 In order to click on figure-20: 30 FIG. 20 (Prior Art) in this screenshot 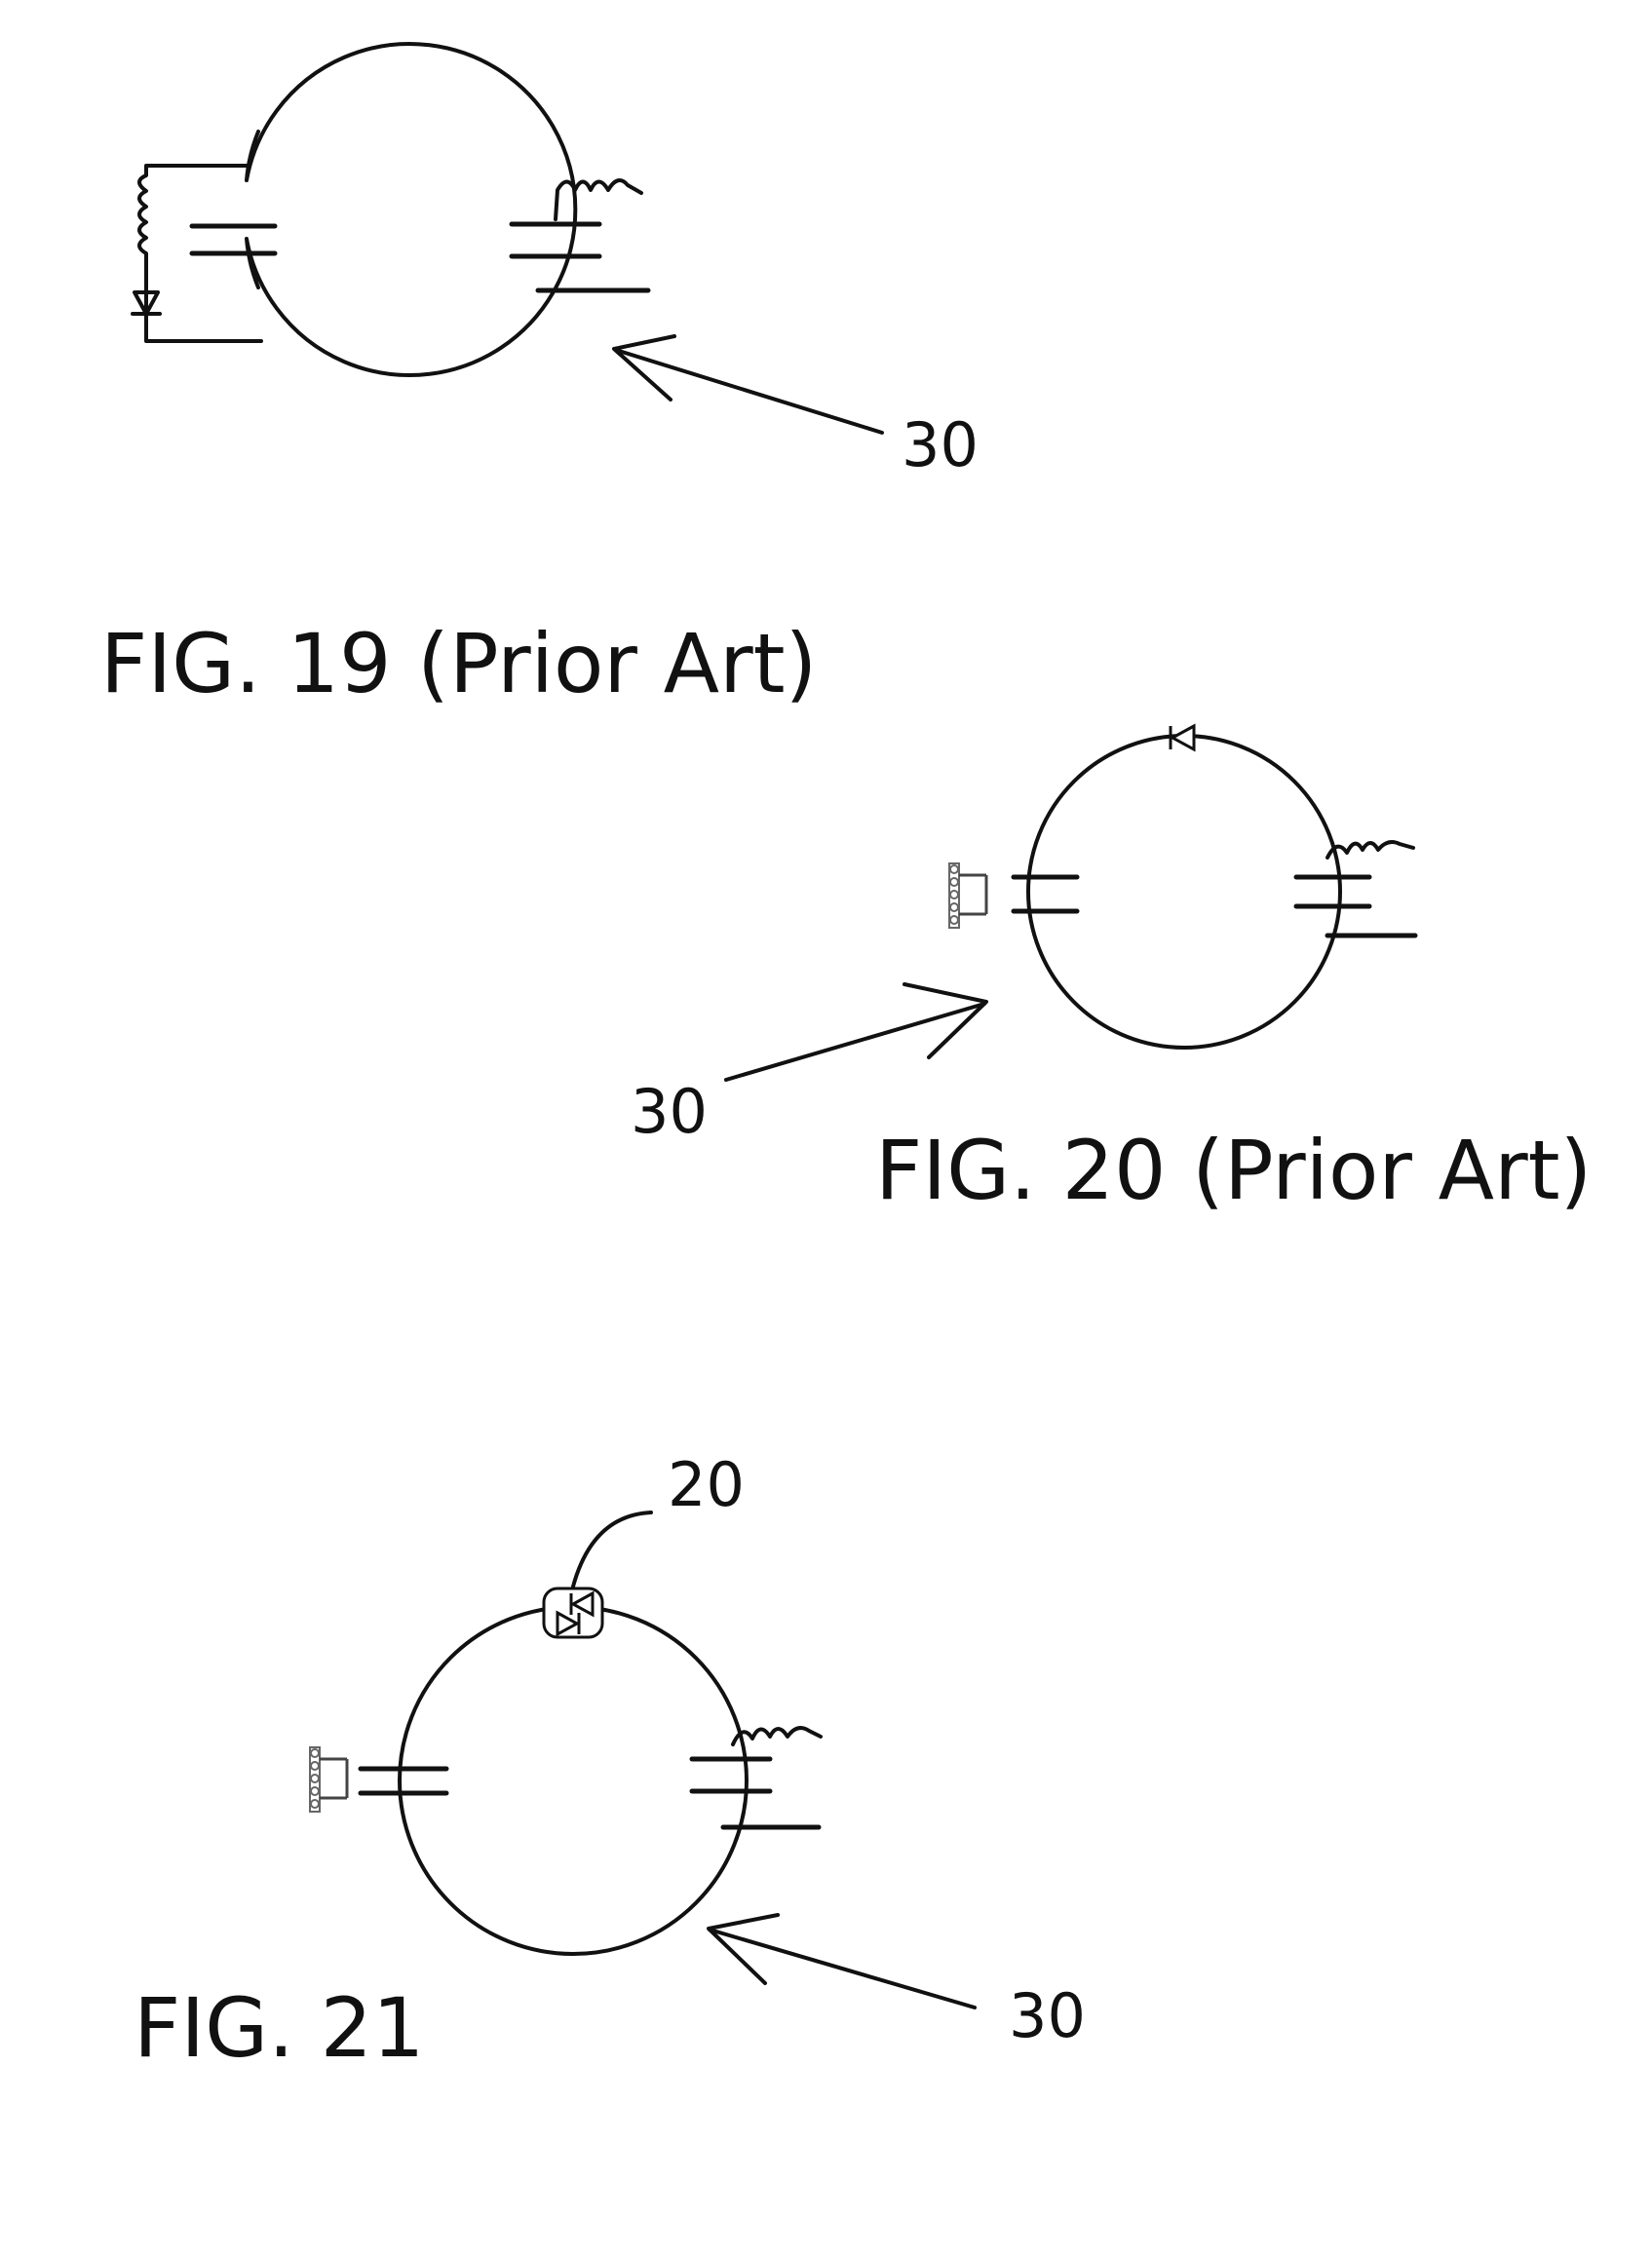, I will do `click(1111, 972)`.